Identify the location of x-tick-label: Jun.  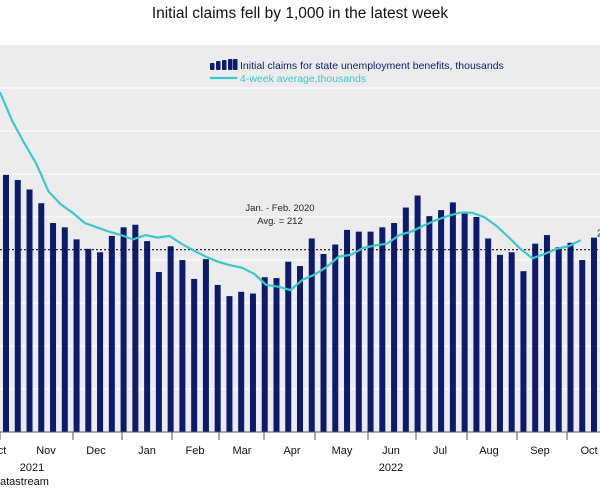
(391, 451).